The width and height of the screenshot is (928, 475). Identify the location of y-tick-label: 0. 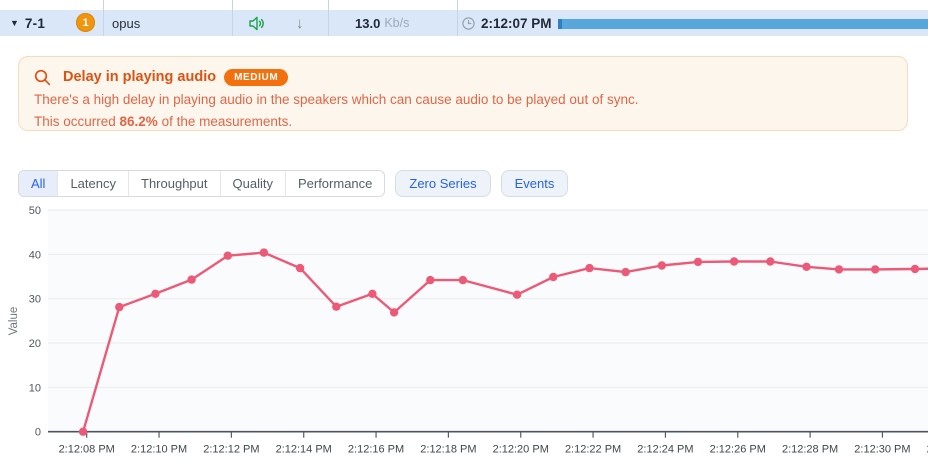
(38, 433).